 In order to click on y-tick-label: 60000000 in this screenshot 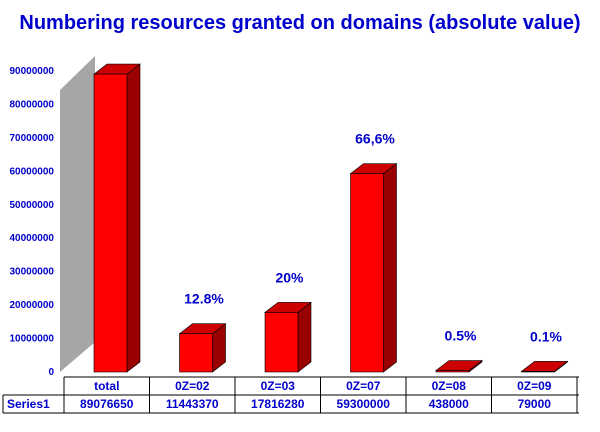, I will do `click(32, 171)`.